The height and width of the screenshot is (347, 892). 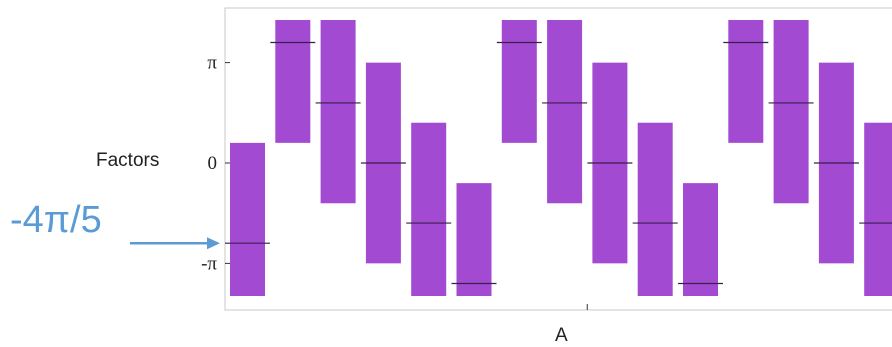 I want to click on x-axis-label: A, so click(x=561, y=335).